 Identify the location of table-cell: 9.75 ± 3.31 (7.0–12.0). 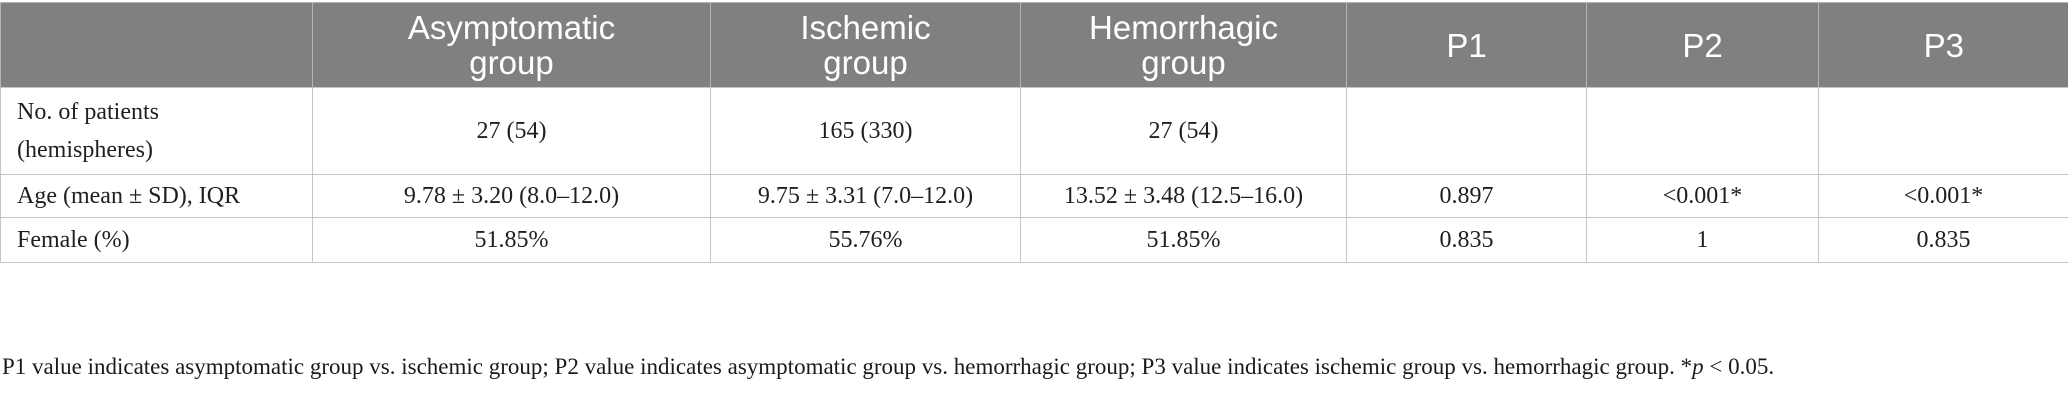
(865, 196).